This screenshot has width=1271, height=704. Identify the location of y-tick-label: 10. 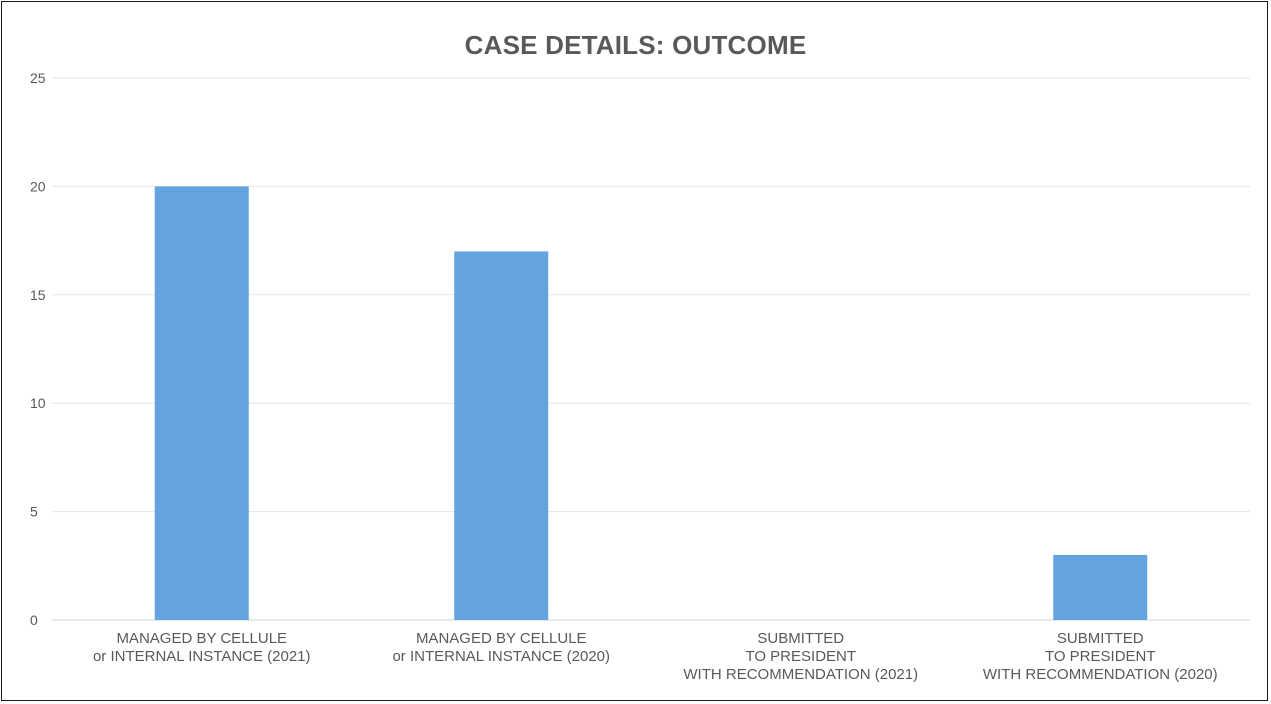
(38, 403).